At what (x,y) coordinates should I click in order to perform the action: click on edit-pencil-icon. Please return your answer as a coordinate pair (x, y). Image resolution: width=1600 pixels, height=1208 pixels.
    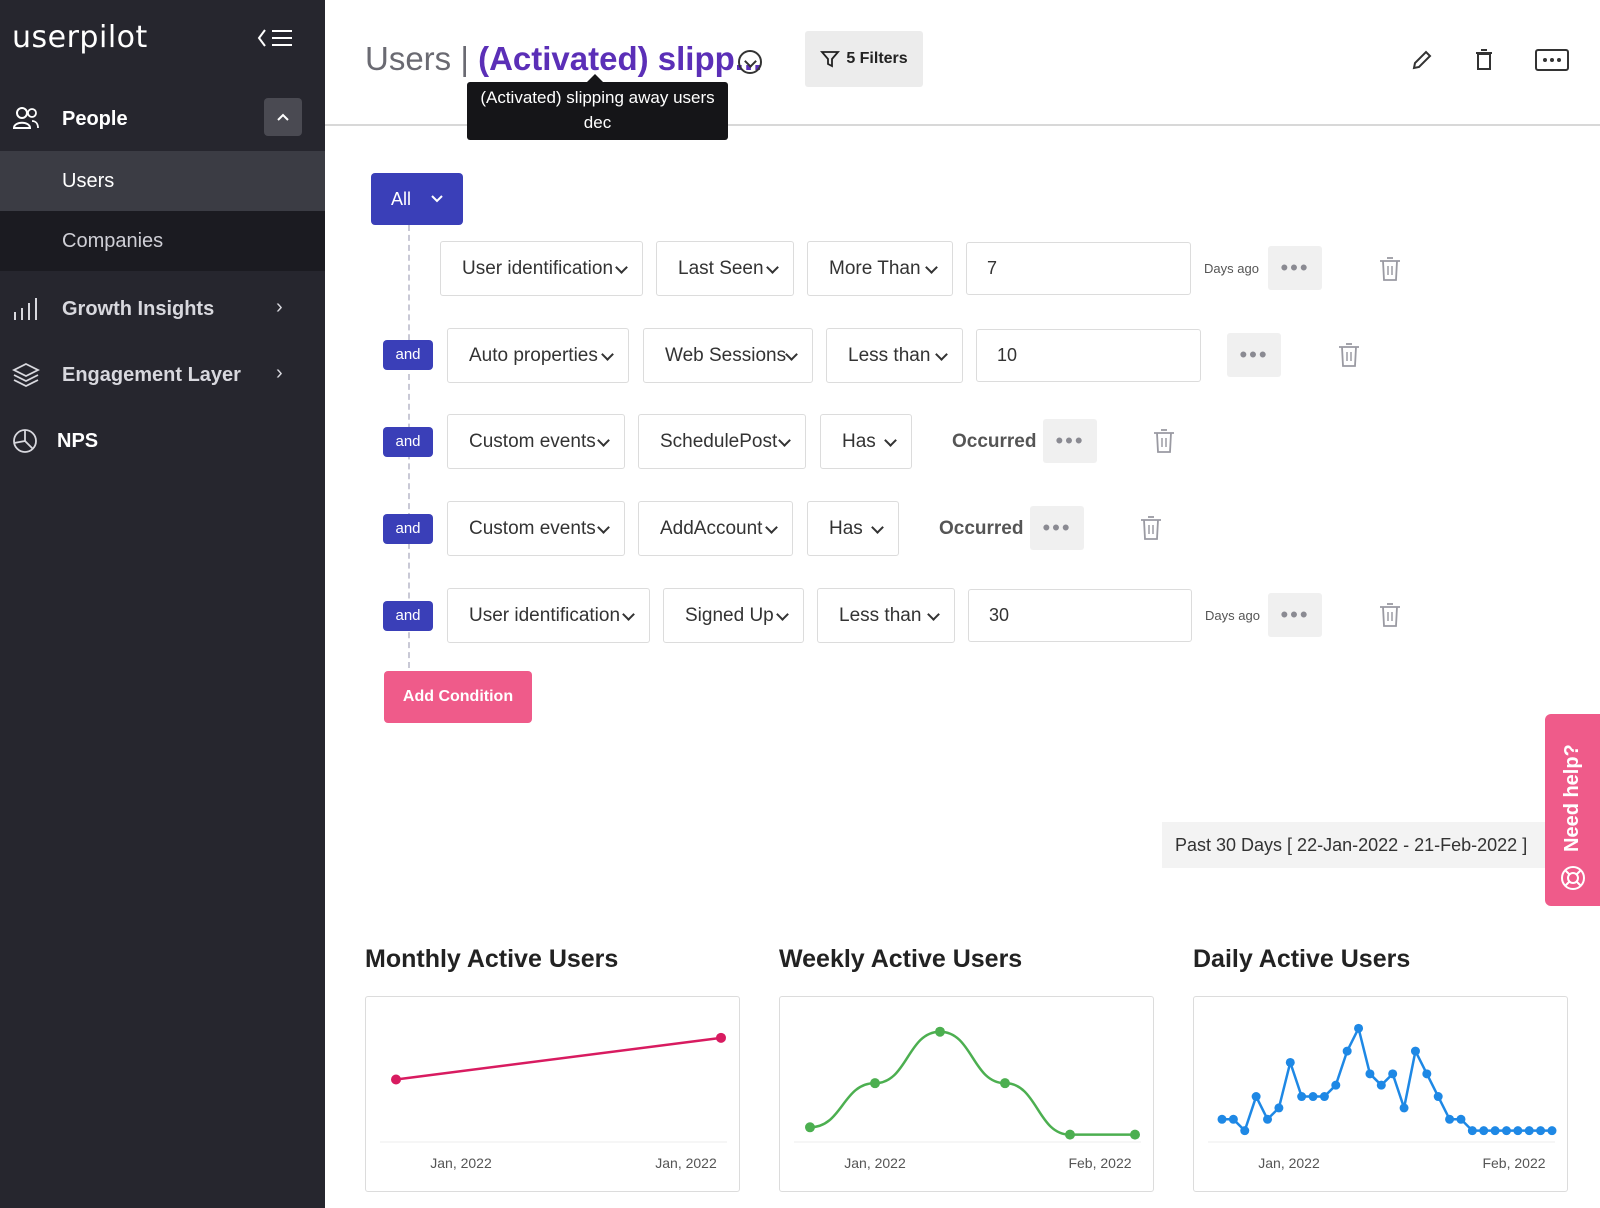
    Looking at the image, I should click on (1422, 62).